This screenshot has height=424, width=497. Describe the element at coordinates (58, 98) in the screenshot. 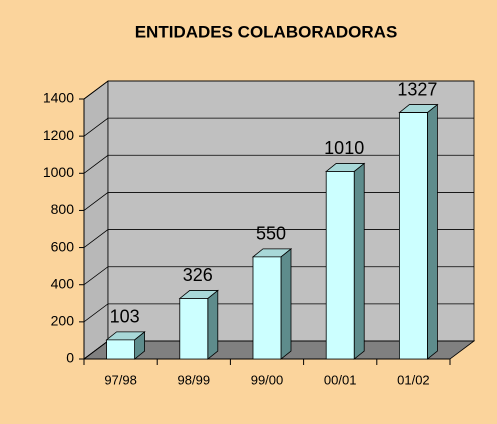

I see `y-tick-label: 1400` at that location.